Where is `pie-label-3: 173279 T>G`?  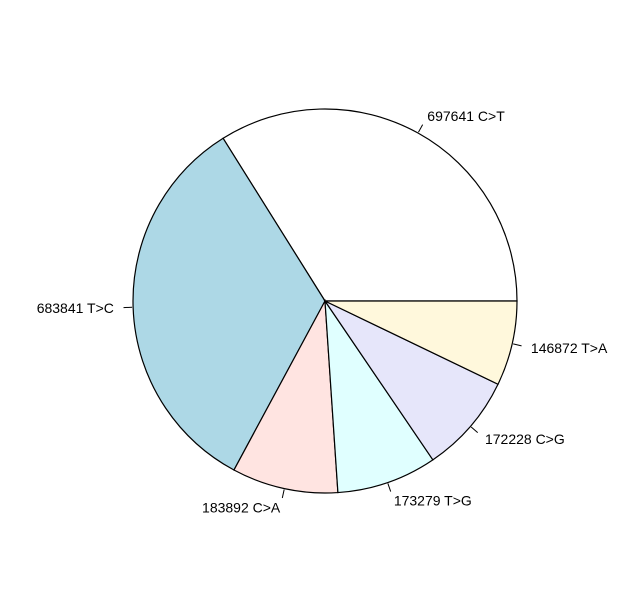
pie-label-3: 173279 T>G is located at coordinates (433, 501).